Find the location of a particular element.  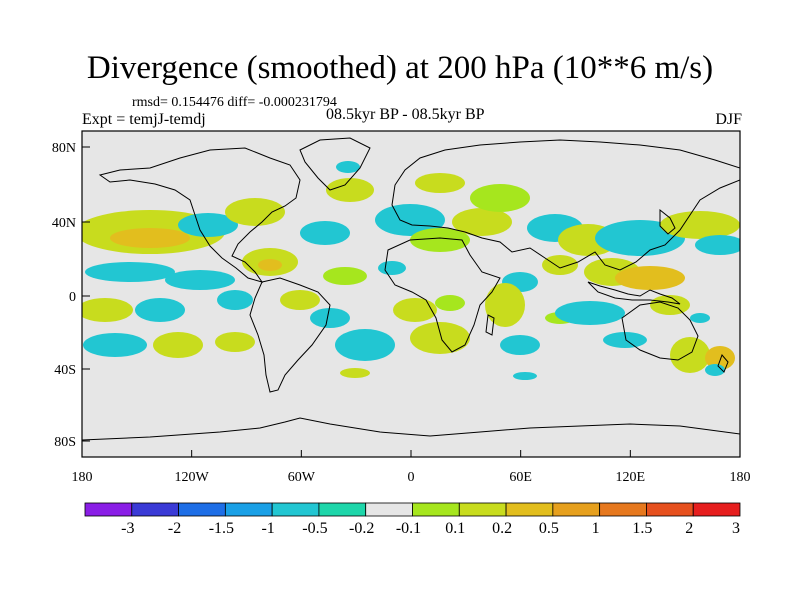

colorbar-label: -0.1 is located at coordinates (408, 528).